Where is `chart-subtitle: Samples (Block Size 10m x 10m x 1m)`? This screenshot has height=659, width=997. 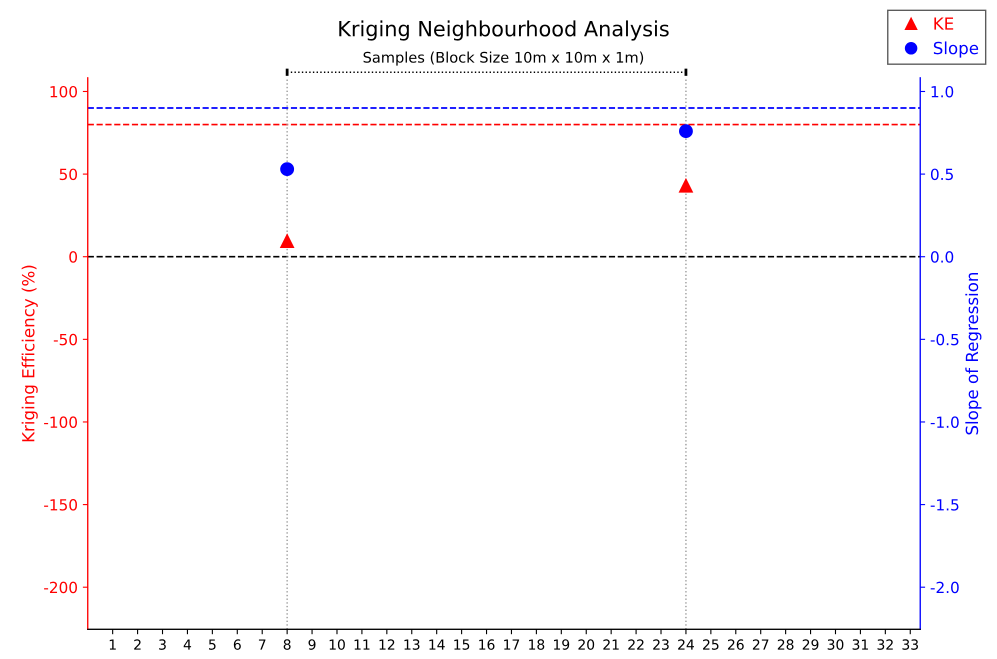 chart-subtitle: Samples (Block Size 10m x 10m x 1m) is located at coordinates (504, 59).